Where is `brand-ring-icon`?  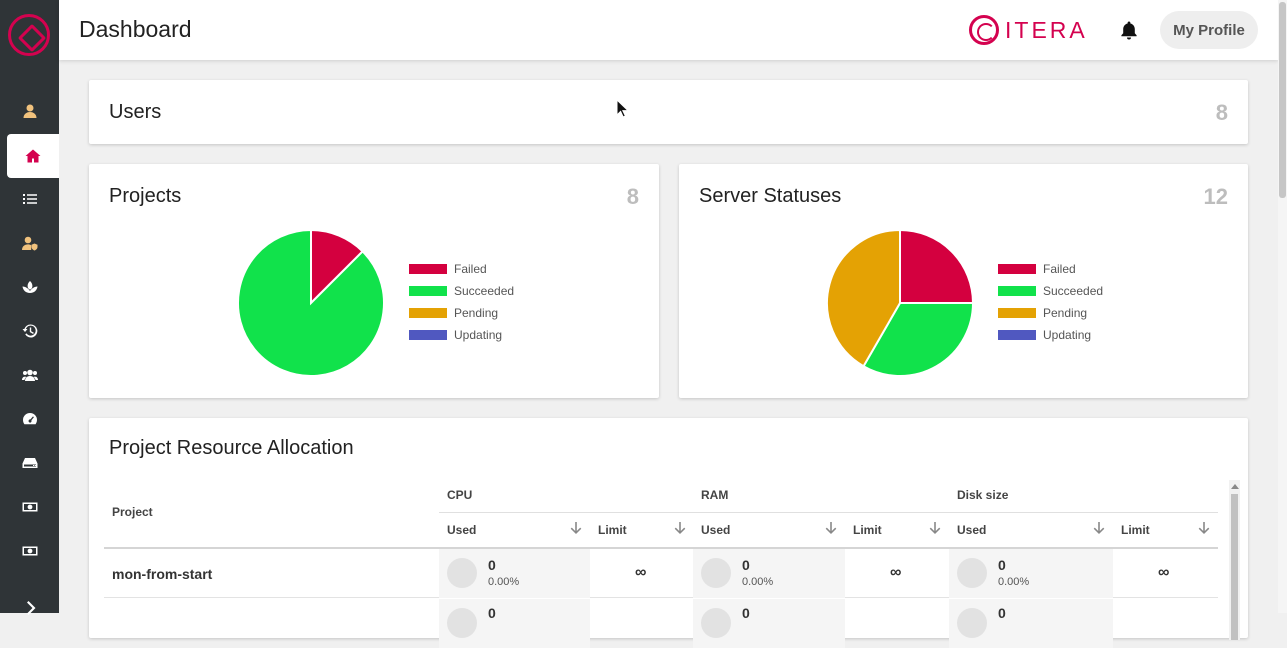 brand-ring-icon is located at coordinates (984, 30).